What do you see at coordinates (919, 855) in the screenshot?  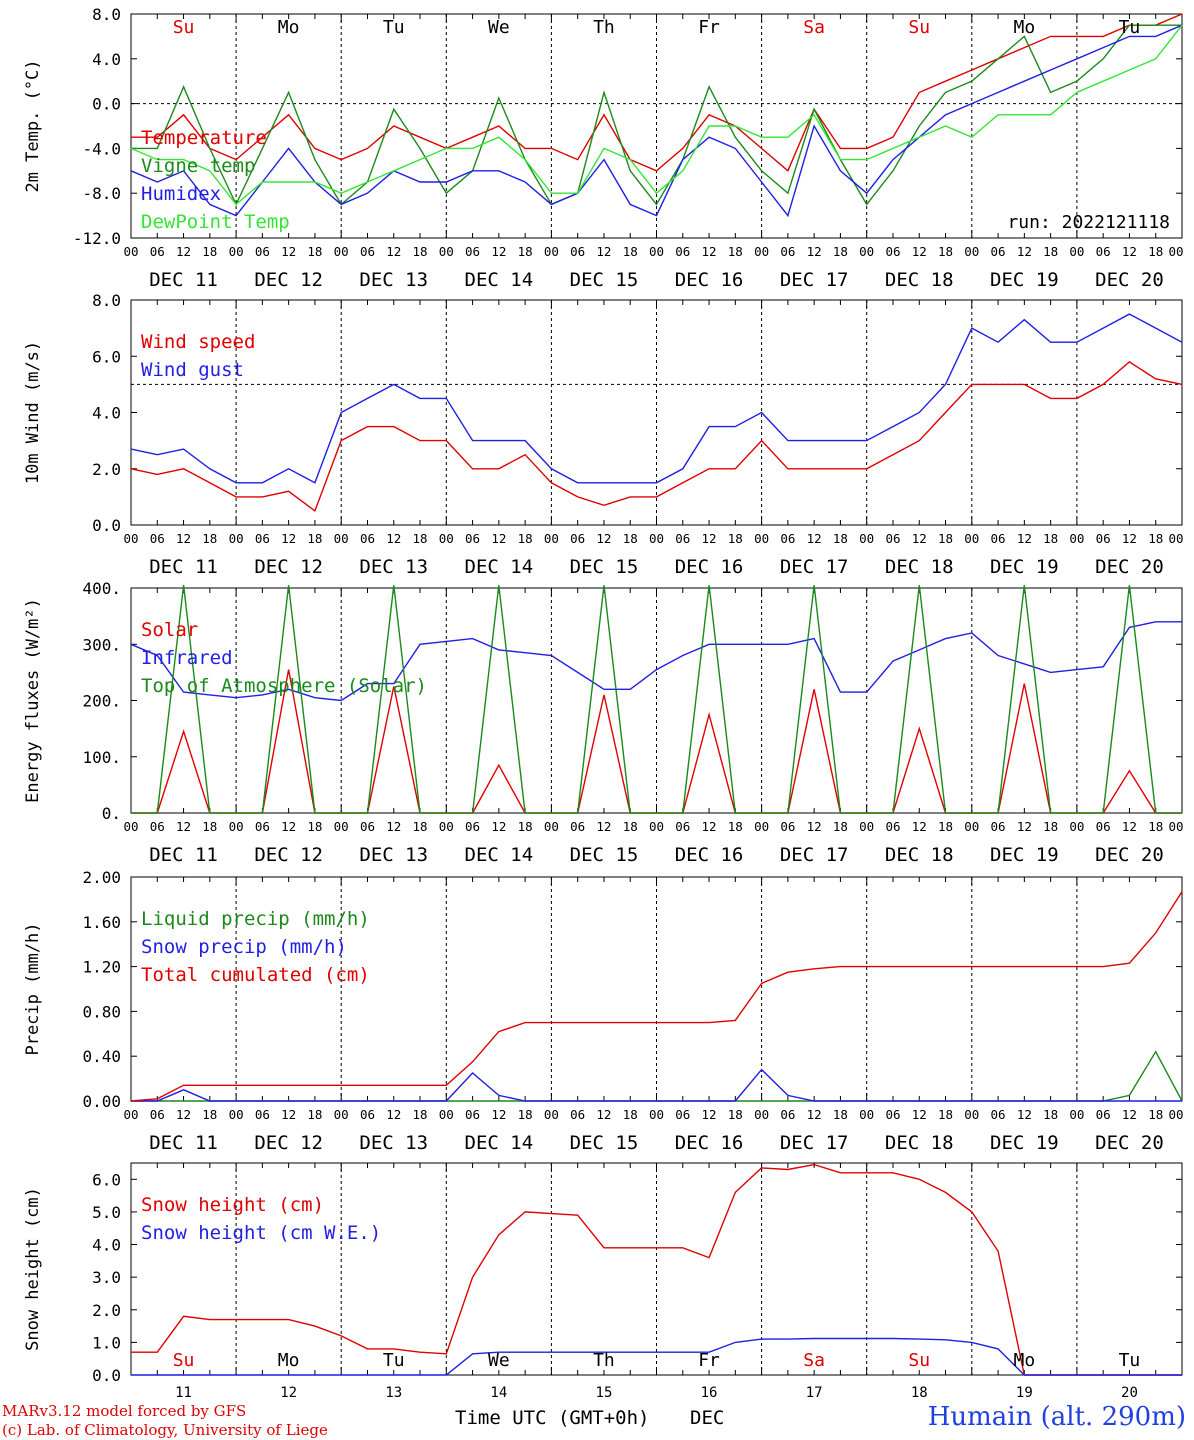 I see `day-label: DEC 18` at bounding box center [919, 855].